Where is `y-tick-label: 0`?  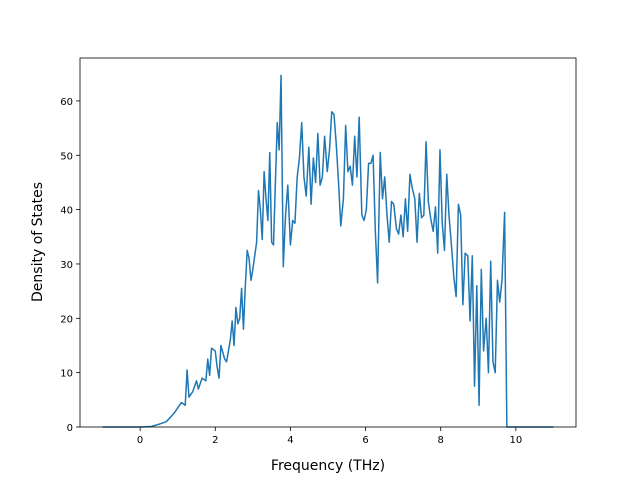
y-tick-label: 0 is located at coordinates (70, 428).